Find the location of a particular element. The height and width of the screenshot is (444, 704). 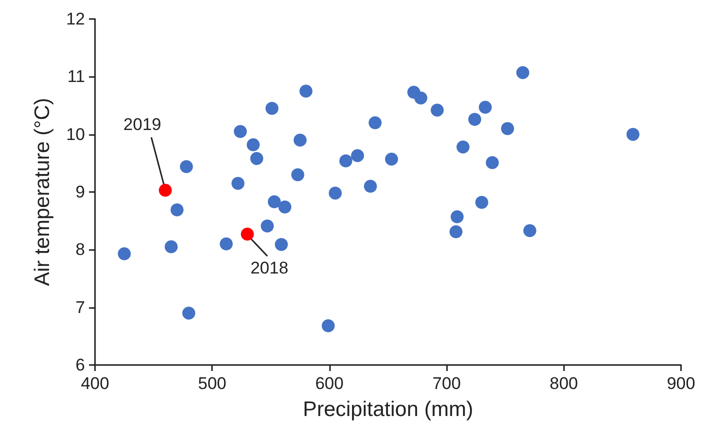

y-tick-label: 7 is located at coordinates (80, 307).